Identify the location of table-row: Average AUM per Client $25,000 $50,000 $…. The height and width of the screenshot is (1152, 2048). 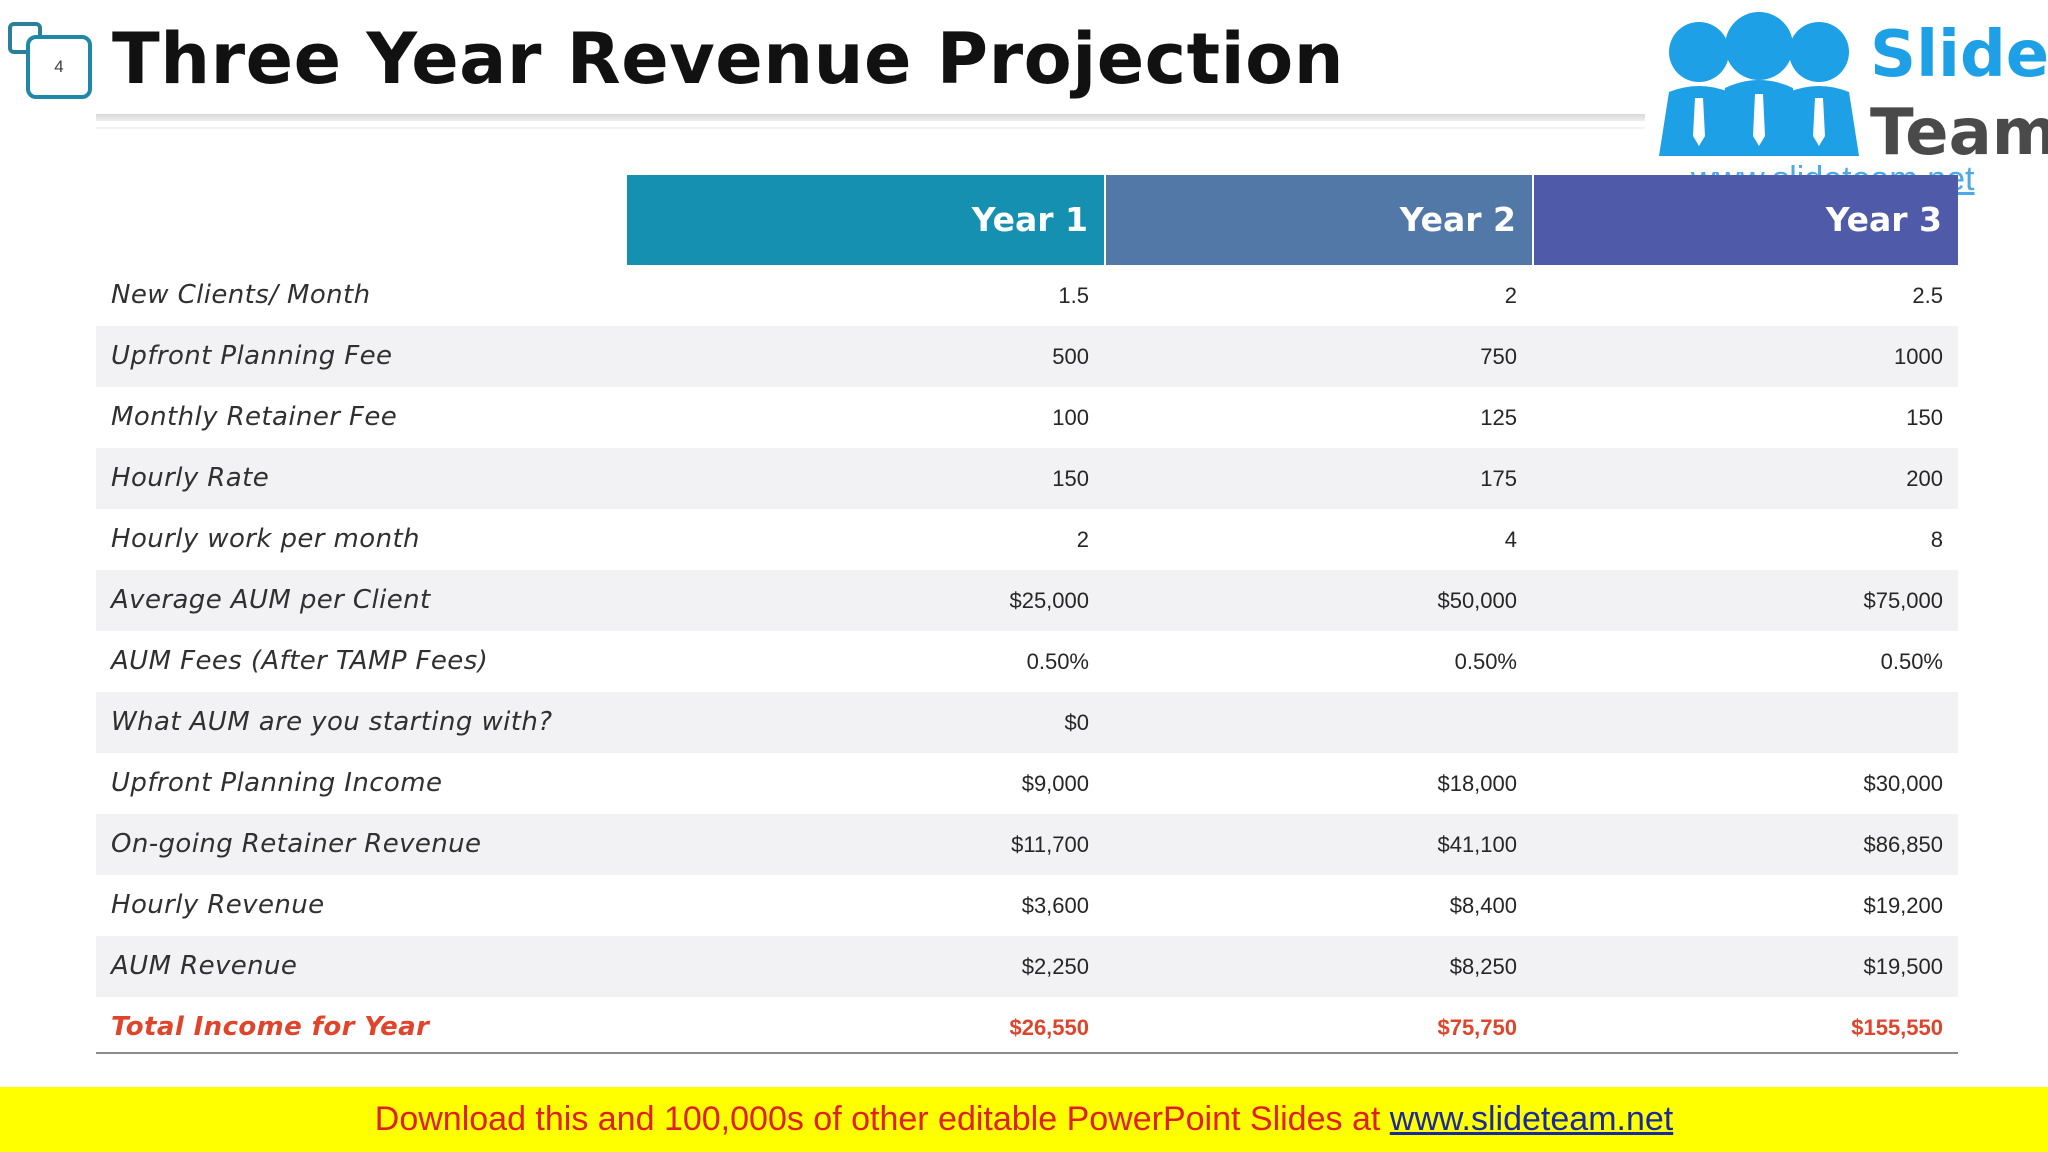
(1027, 600).